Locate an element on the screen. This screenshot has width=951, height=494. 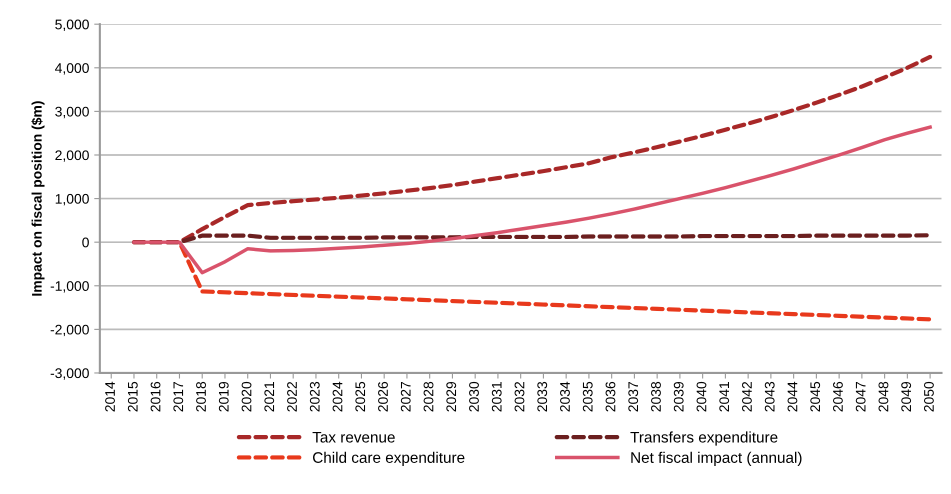
x-tick-label: 2023 is located at coordinates (315, 397).